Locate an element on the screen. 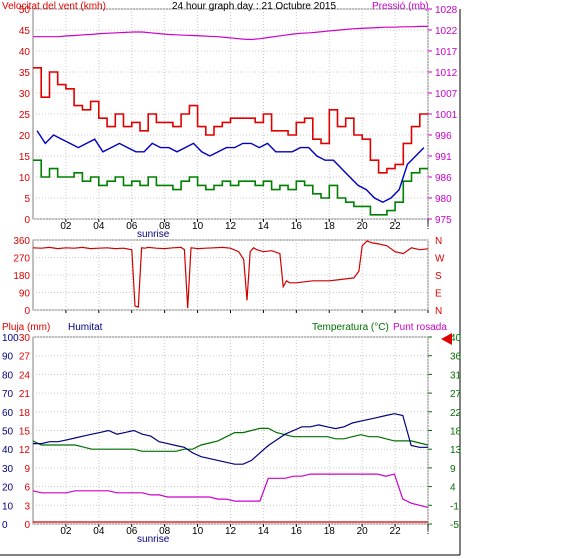  temperature-tick-label: 27 is located at coordinates (456, 394).